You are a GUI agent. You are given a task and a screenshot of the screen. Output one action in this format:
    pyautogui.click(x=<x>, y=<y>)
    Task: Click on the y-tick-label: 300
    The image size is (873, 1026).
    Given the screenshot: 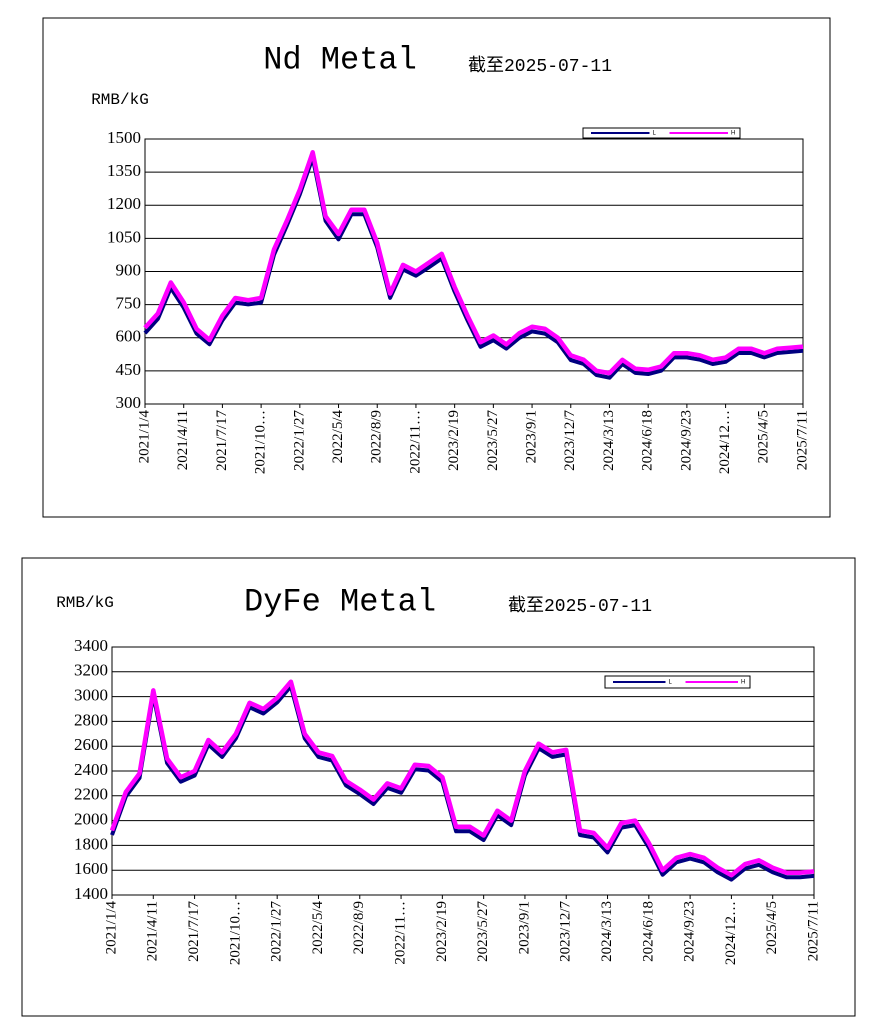 What is the action you would take?
    pyautogui.click(x=129, y=402)
    